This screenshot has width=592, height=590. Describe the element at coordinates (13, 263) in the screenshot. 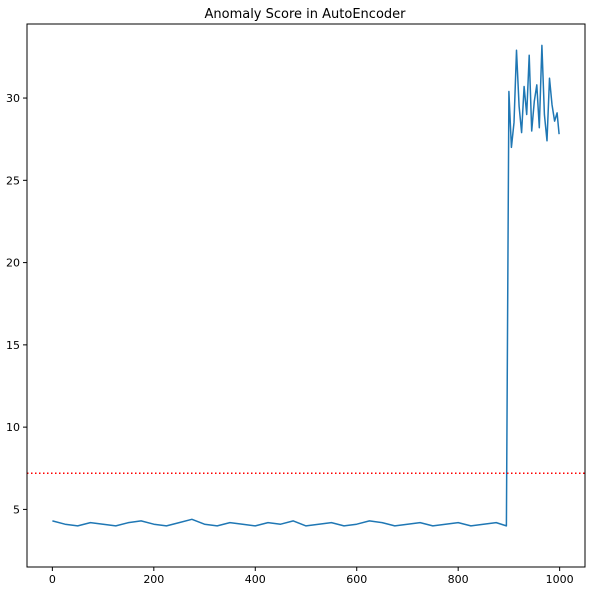

I see `y-tick-label: 20` at that location.